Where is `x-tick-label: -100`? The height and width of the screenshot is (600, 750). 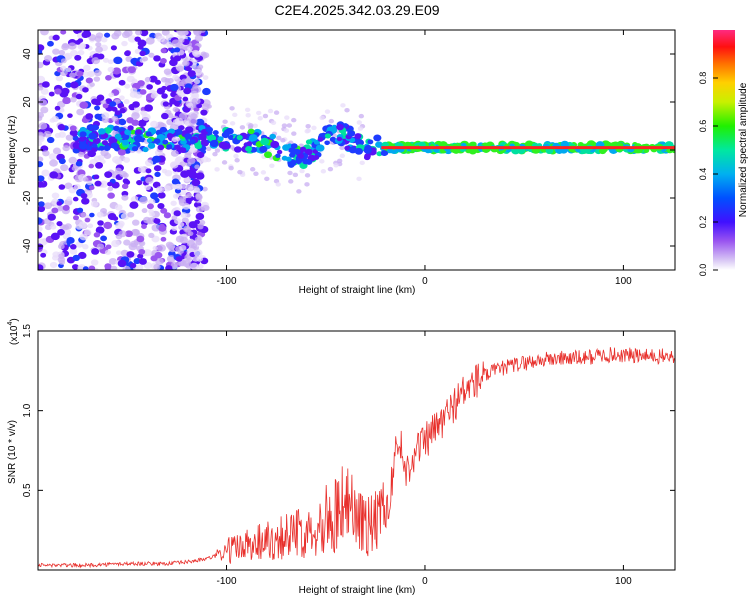
x-tick-label: -100 is located at coordinates (227, 281).